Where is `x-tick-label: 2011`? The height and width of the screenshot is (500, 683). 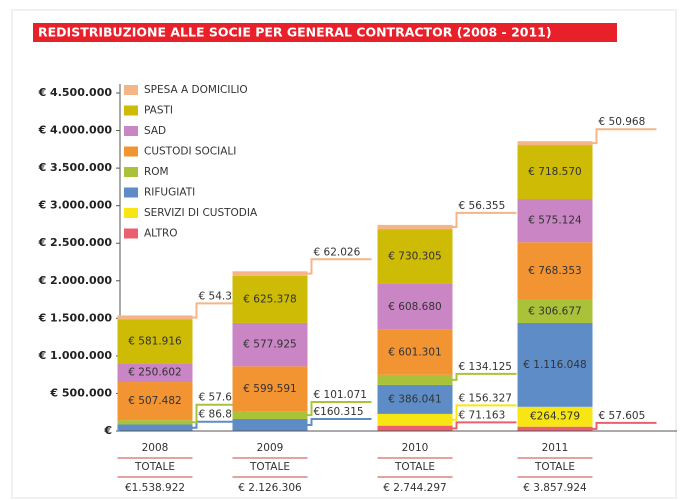 x-tick-label: 2011 is located at coordinates (555, 448).